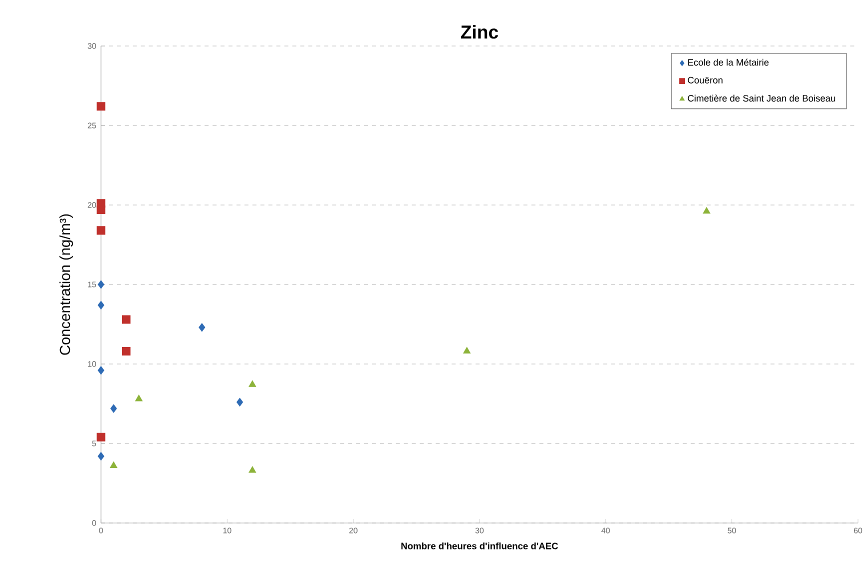 The height and width of the screenshot is (569, 867). I want to click on chart-title: Zinc, so click(479, 31).